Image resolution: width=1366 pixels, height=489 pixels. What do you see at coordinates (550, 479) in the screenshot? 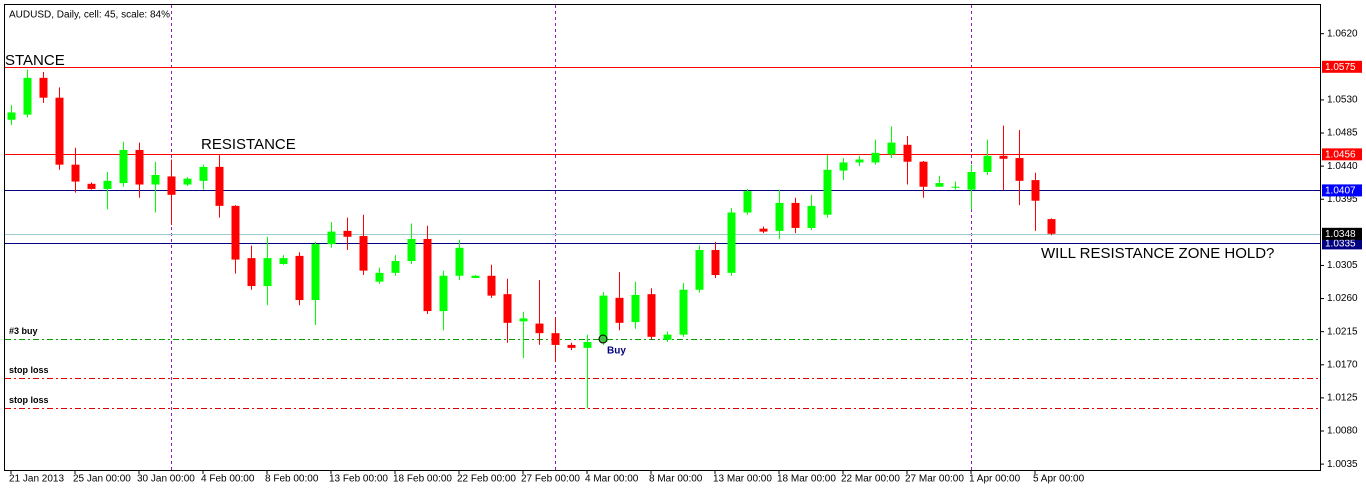
I see `x-tick-label: 27 Feb 00:00` at bounding box center [550, 479].